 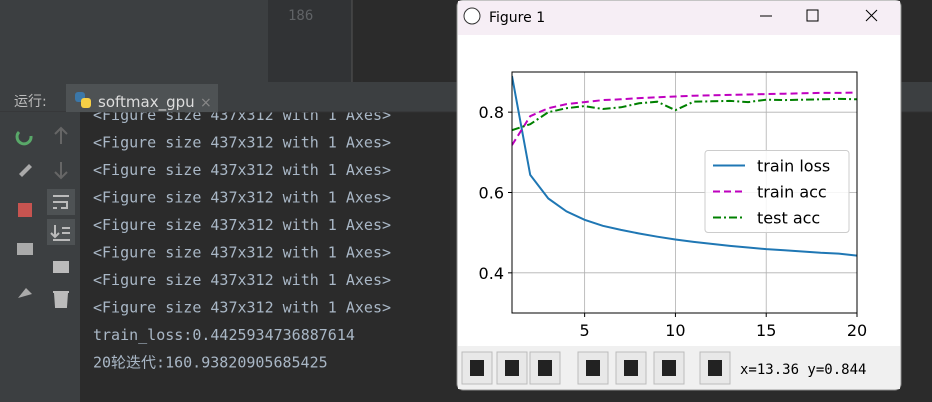 I want to click on print-icon, so click(x=61, y=267).